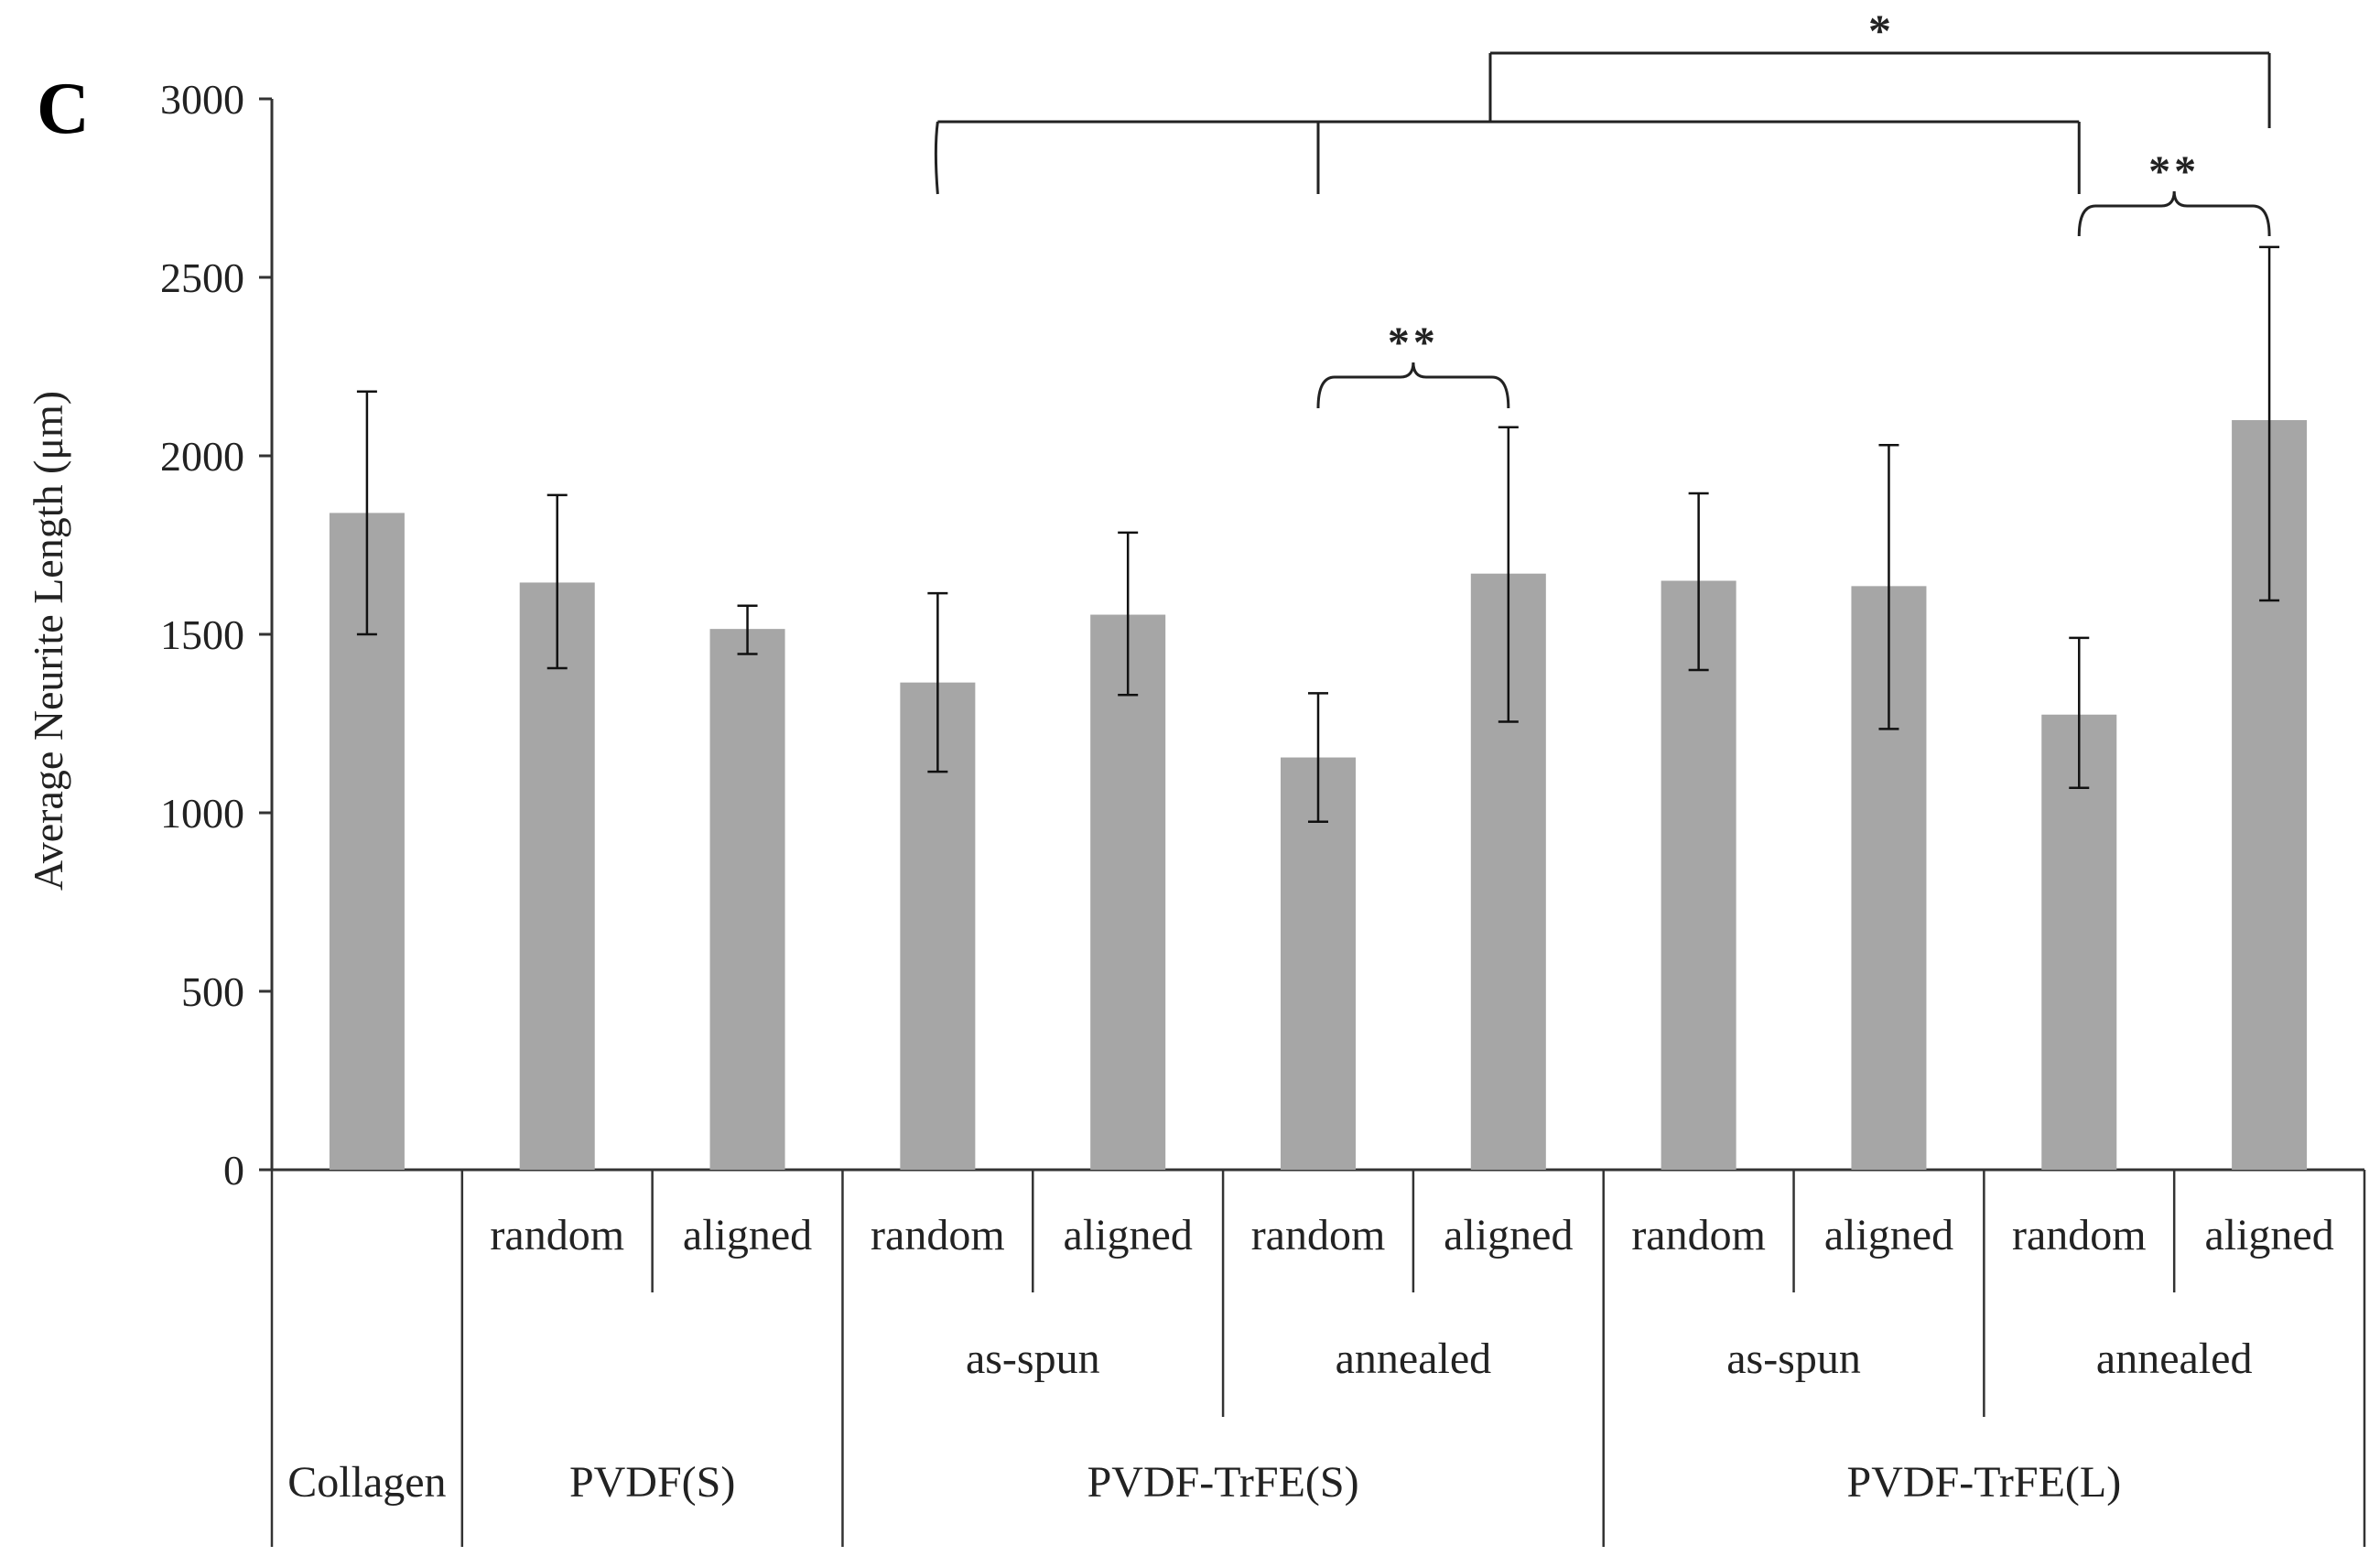 Image resolution: width=2380 pixels, height=1567 pixels. I want to click on group-bracket-leg, so click(936, 158).